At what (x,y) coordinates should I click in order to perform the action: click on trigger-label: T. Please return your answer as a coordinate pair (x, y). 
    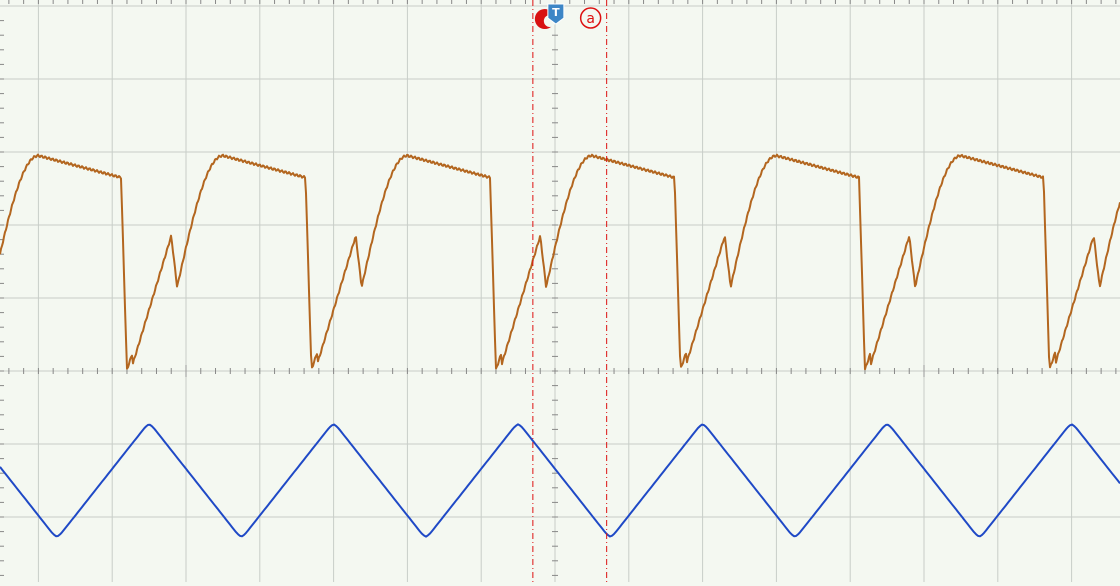
    Looking at the image, I should click on (556, 12).